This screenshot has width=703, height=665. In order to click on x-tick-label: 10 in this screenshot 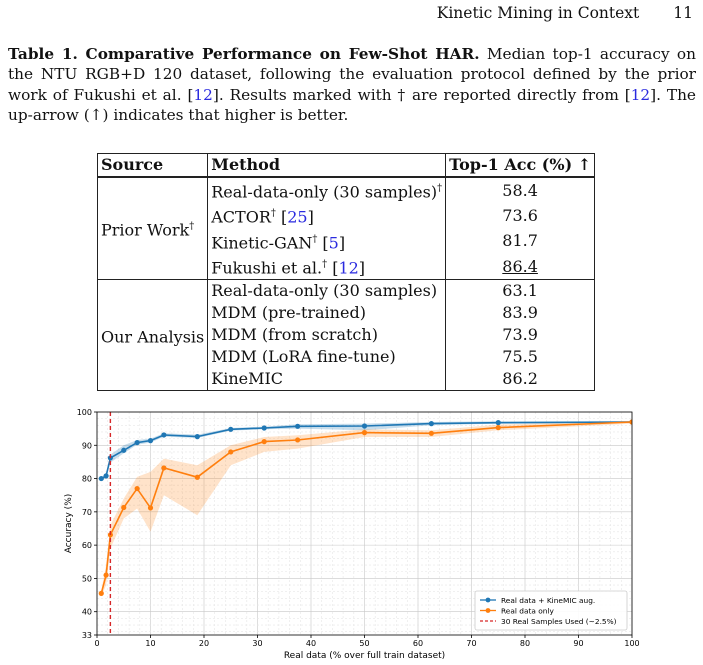, I will do `click(150, 643)`.